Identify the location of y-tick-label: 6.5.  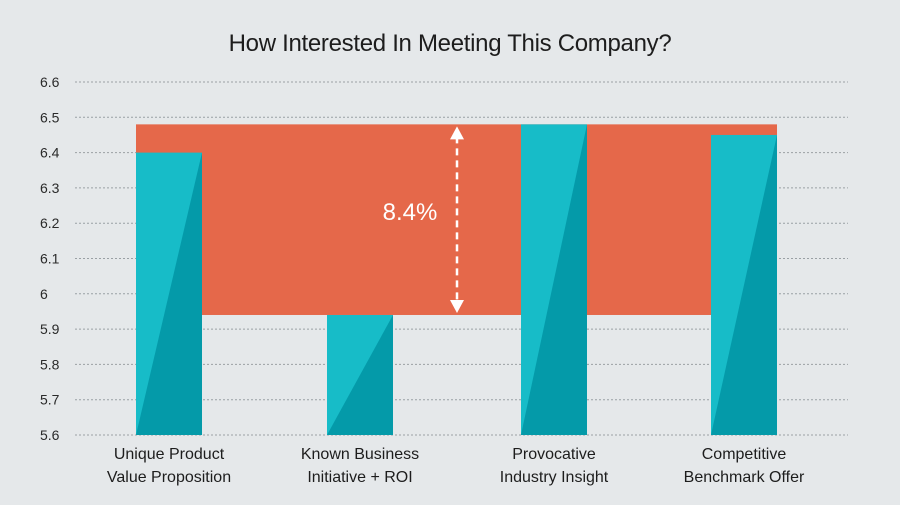
(50, 117).